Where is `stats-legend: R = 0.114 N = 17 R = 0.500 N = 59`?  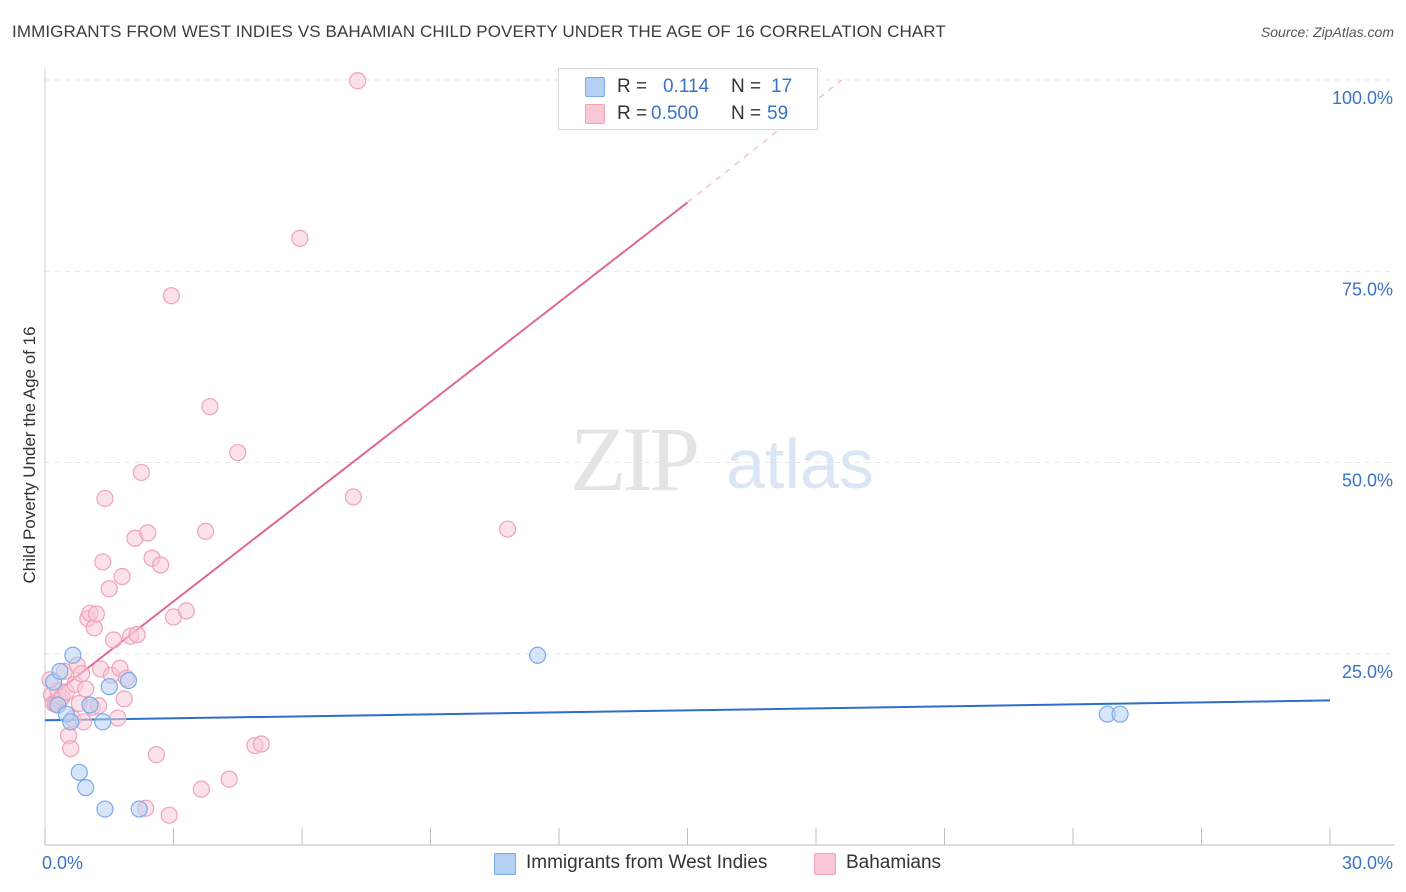 stats-legend: R = 0.114 N = 17 R = 0.500 N = 59 is located at coordinates (688, 99).